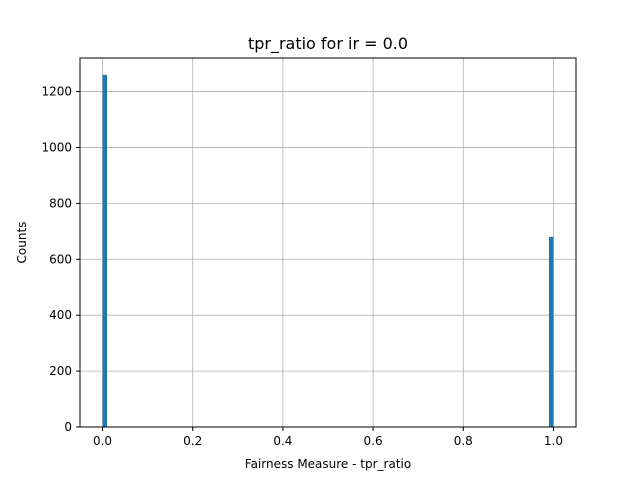 The image size is (640, 480). Describe the element at coordinates (60, 259) in the screenshot. I see `y-tick-label: 600` at that location.